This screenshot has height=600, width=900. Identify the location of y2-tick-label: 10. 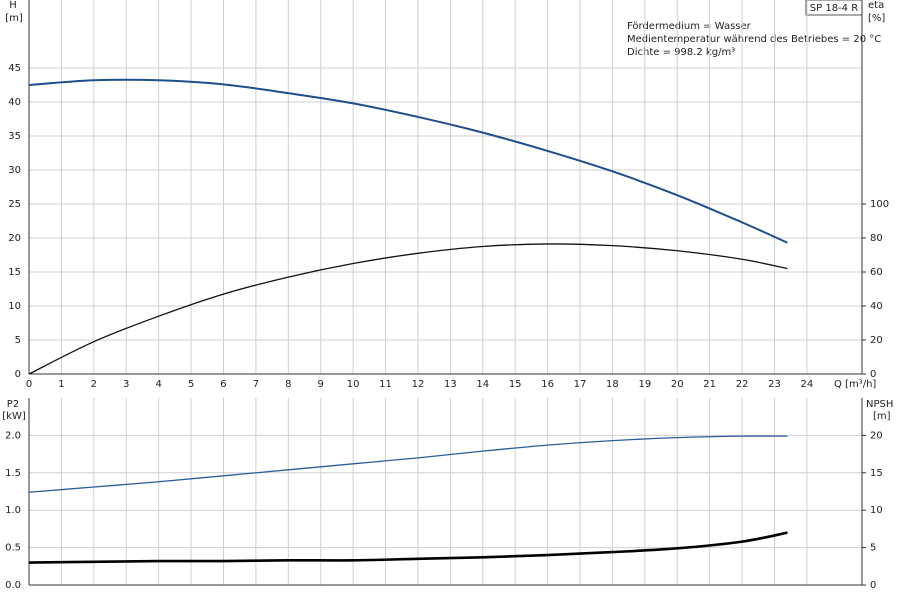
(876, 510).